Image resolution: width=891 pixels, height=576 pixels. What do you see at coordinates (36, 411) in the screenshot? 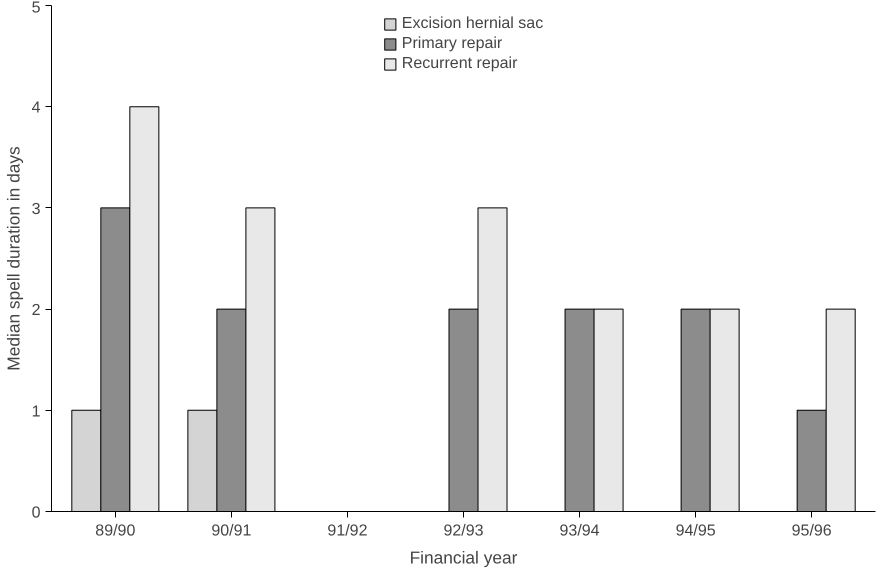
I see `y-tick-label: 1` at bounding box center [36, 411].